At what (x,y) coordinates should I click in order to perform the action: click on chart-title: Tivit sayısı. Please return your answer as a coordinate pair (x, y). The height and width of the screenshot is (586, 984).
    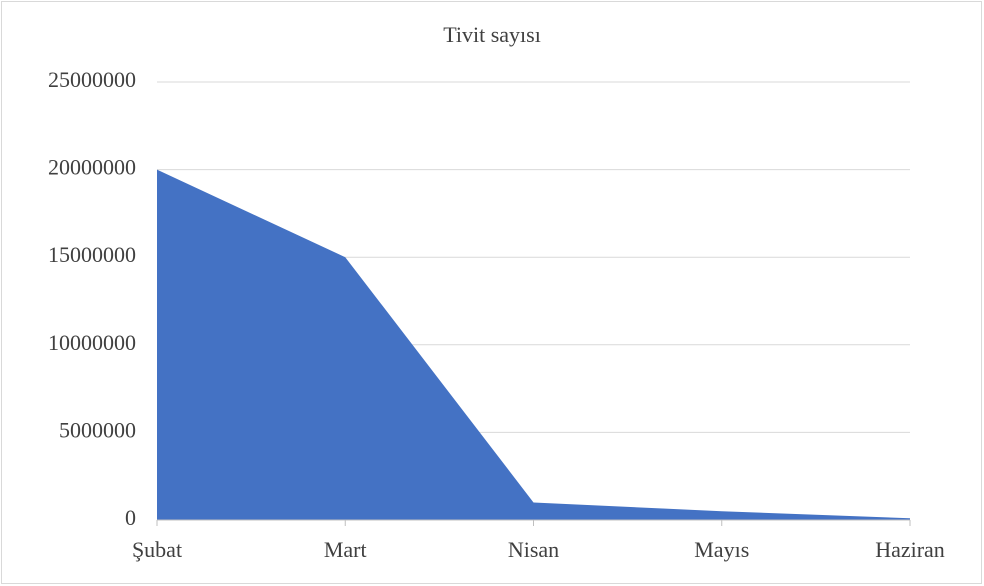
    Looking at the image, I should click on (492, 34).